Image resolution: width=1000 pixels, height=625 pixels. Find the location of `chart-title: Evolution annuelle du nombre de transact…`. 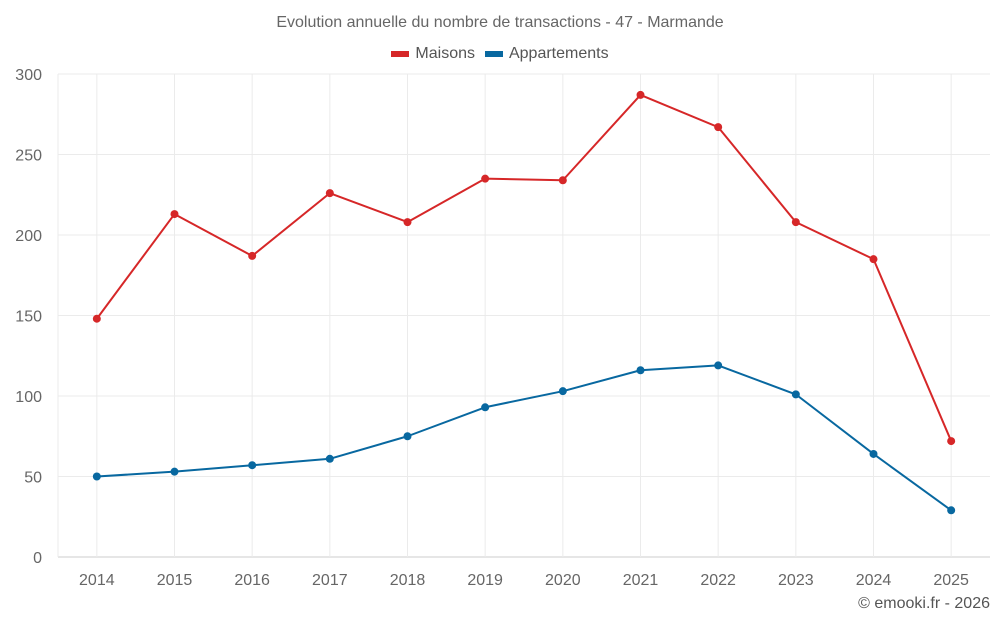

chart-title: Evolution annuelle du nombre de transact… is located at coordinates (500, 22).